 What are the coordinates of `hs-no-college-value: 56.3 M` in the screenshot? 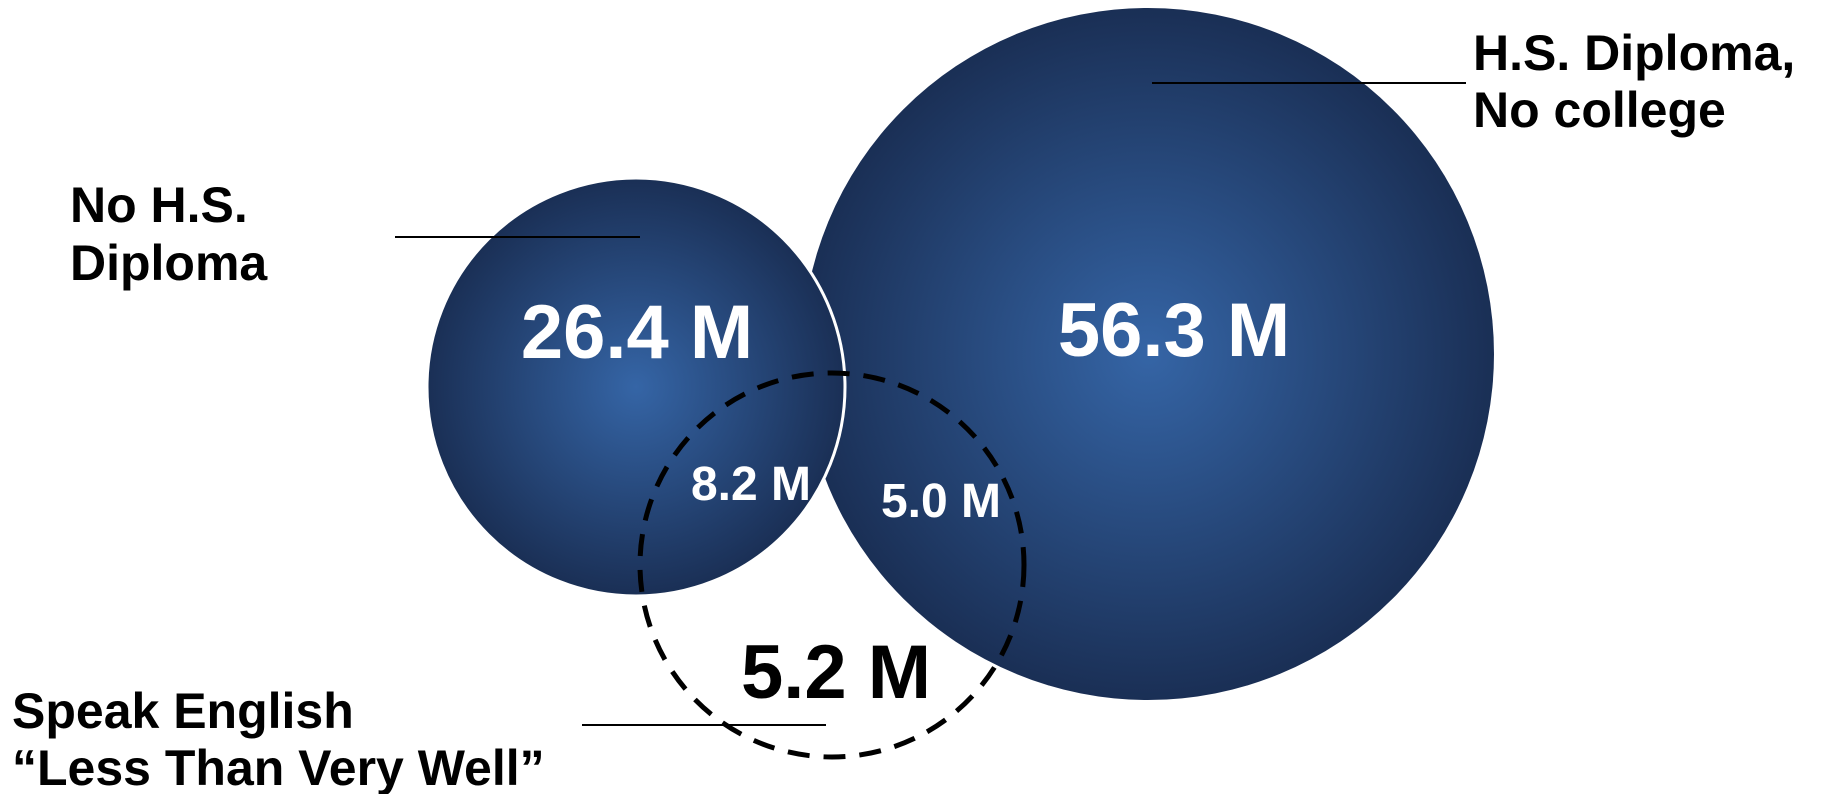 It's located at (1174, 330).